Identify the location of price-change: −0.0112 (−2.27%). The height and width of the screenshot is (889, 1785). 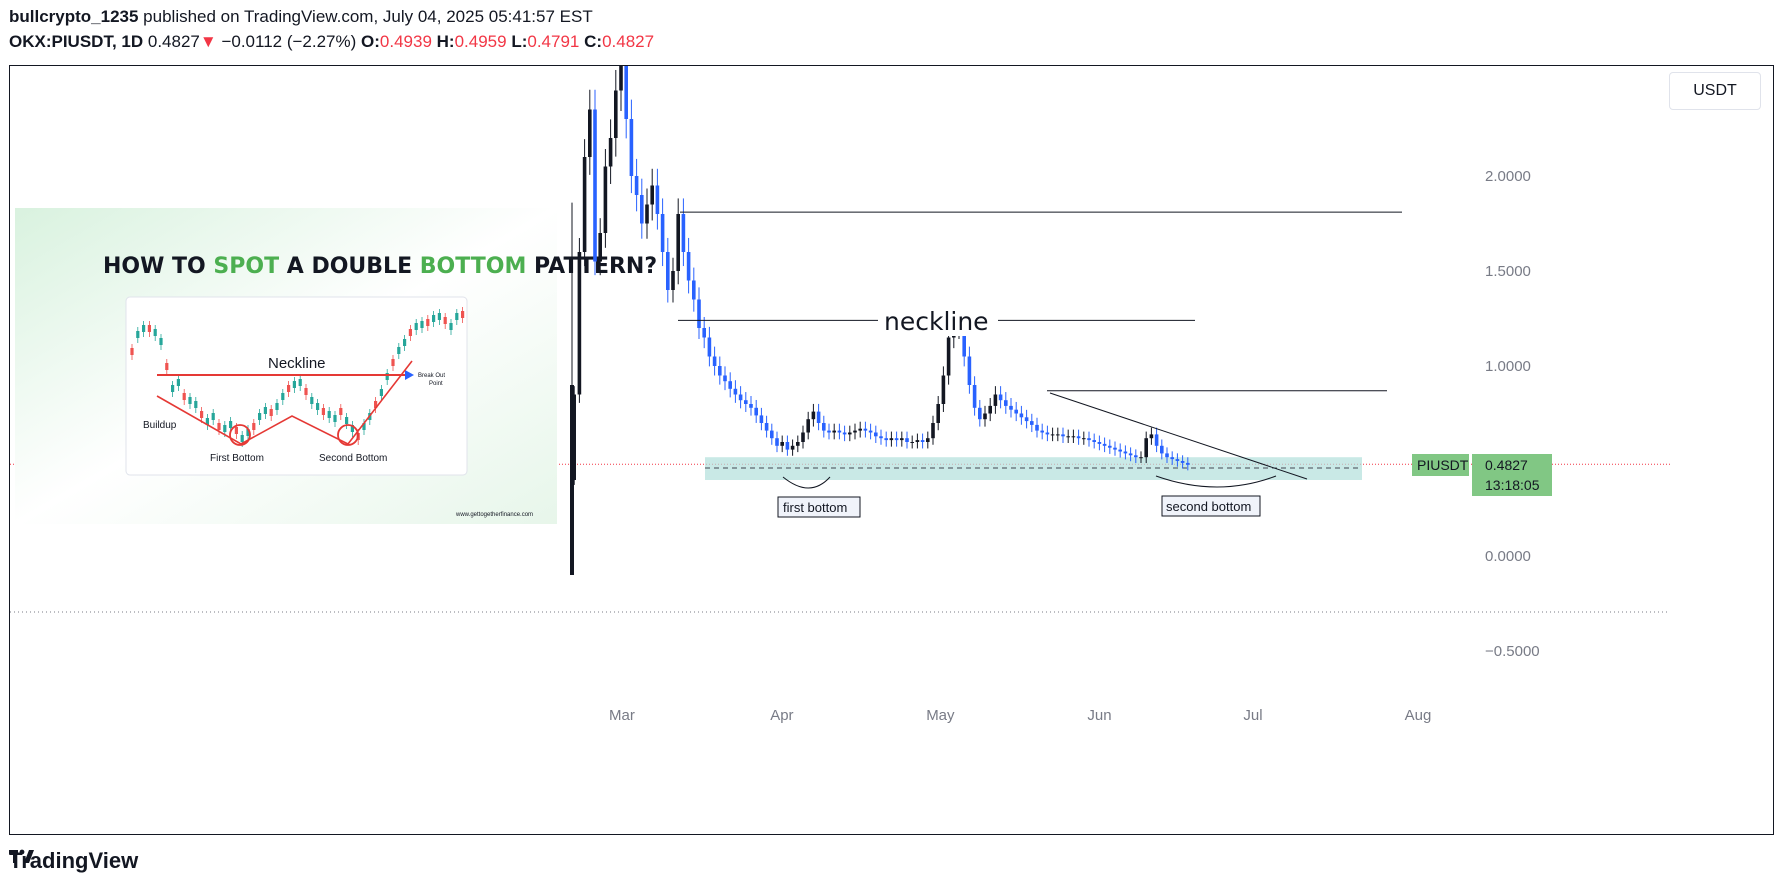
(289, 41).